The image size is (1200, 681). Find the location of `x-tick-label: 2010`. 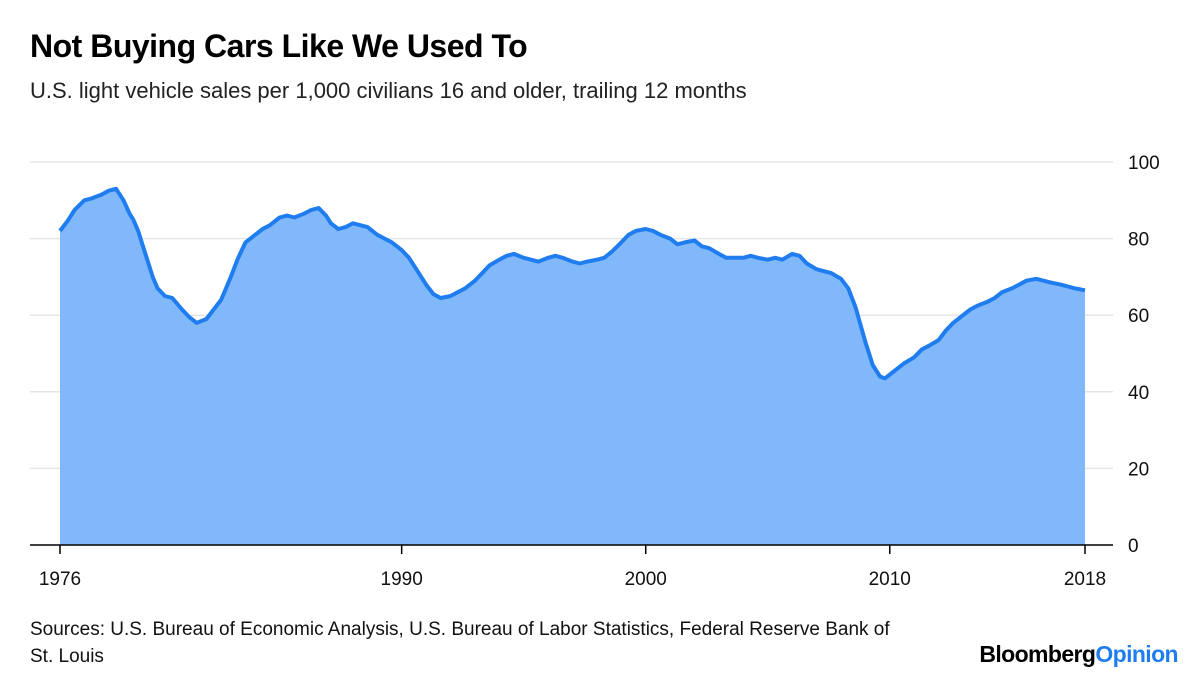

x-tick-label: 2010 is located at coordinates (890, 579).